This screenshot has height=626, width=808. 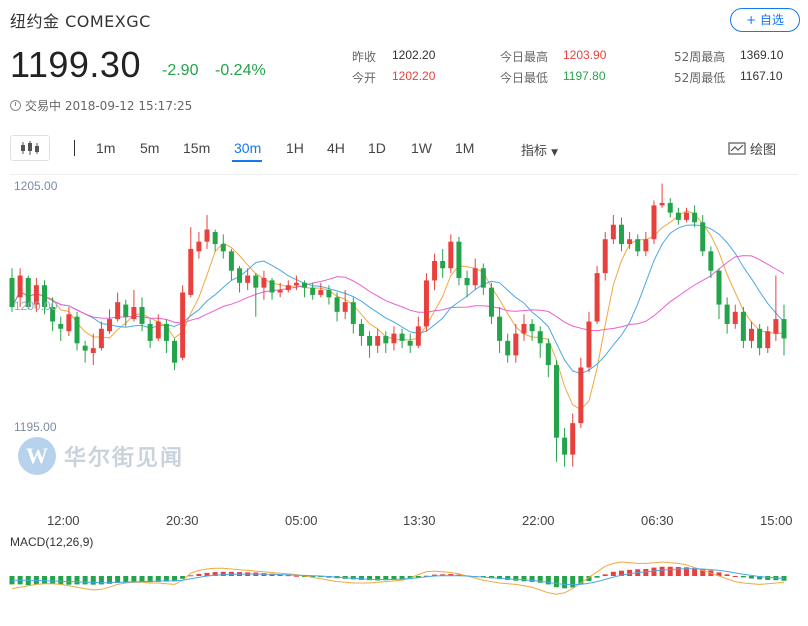 What do you see at coordinates (752, 148) in the screenshot?
I see `draw-button: 绘图` at bounding box center [752, 148].